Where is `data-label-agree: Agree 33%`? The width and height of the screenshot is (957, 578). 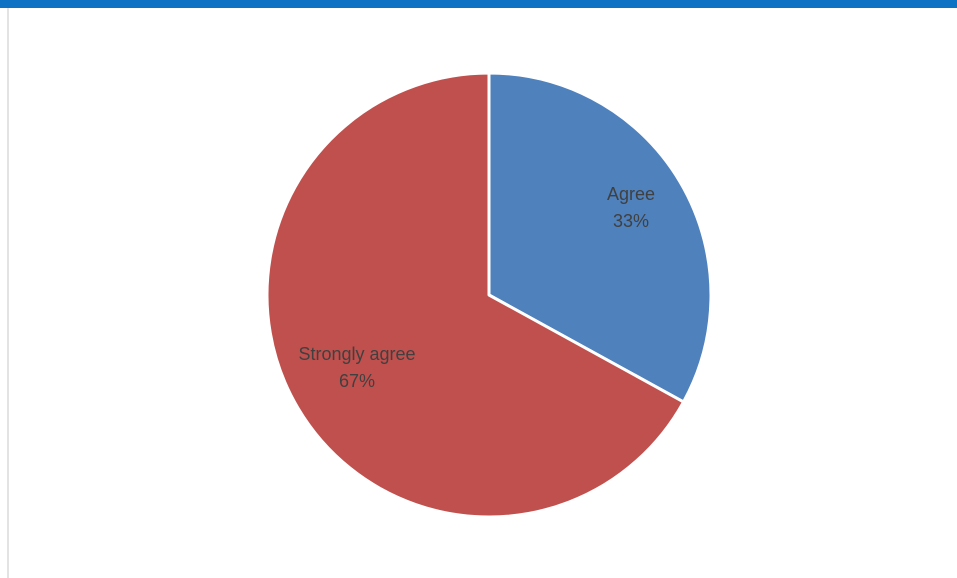
data-label-agree: Agree 33% is located at coordinates (631, 207).